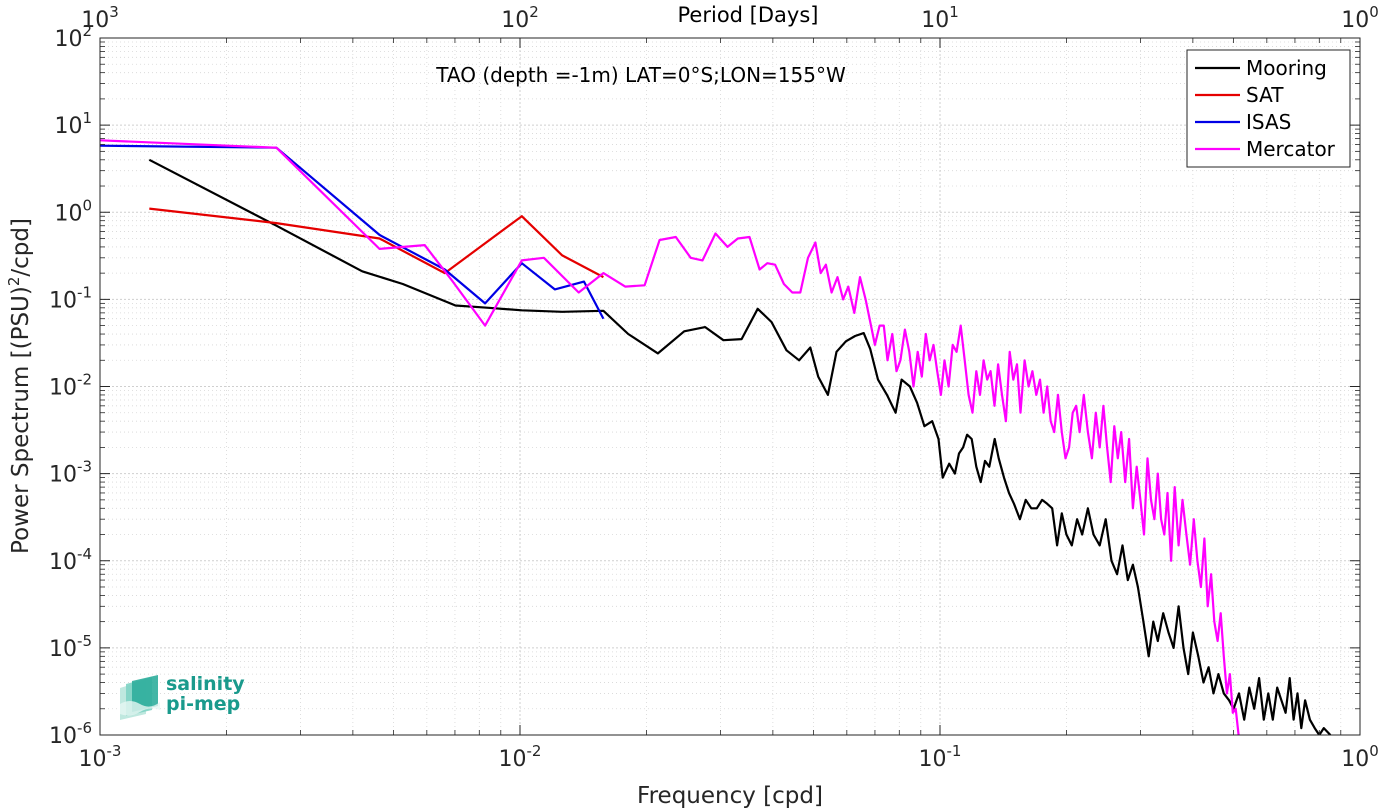 This screenshot has width=1383, height=809. I want to click on legend-label-mooring: Mooring, so click(1286, 68).